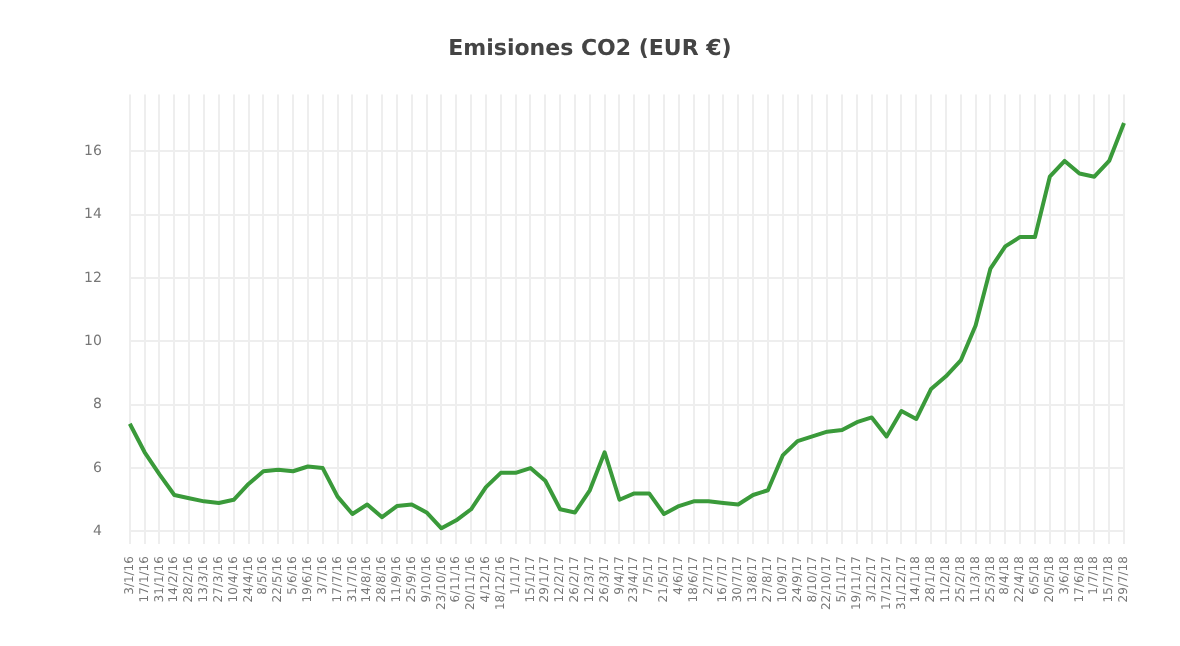  Describe the element at coordinates (590, 47) in the screenshot. I see `chart-title: Emisiones CO2 (EUR €)` at that location.